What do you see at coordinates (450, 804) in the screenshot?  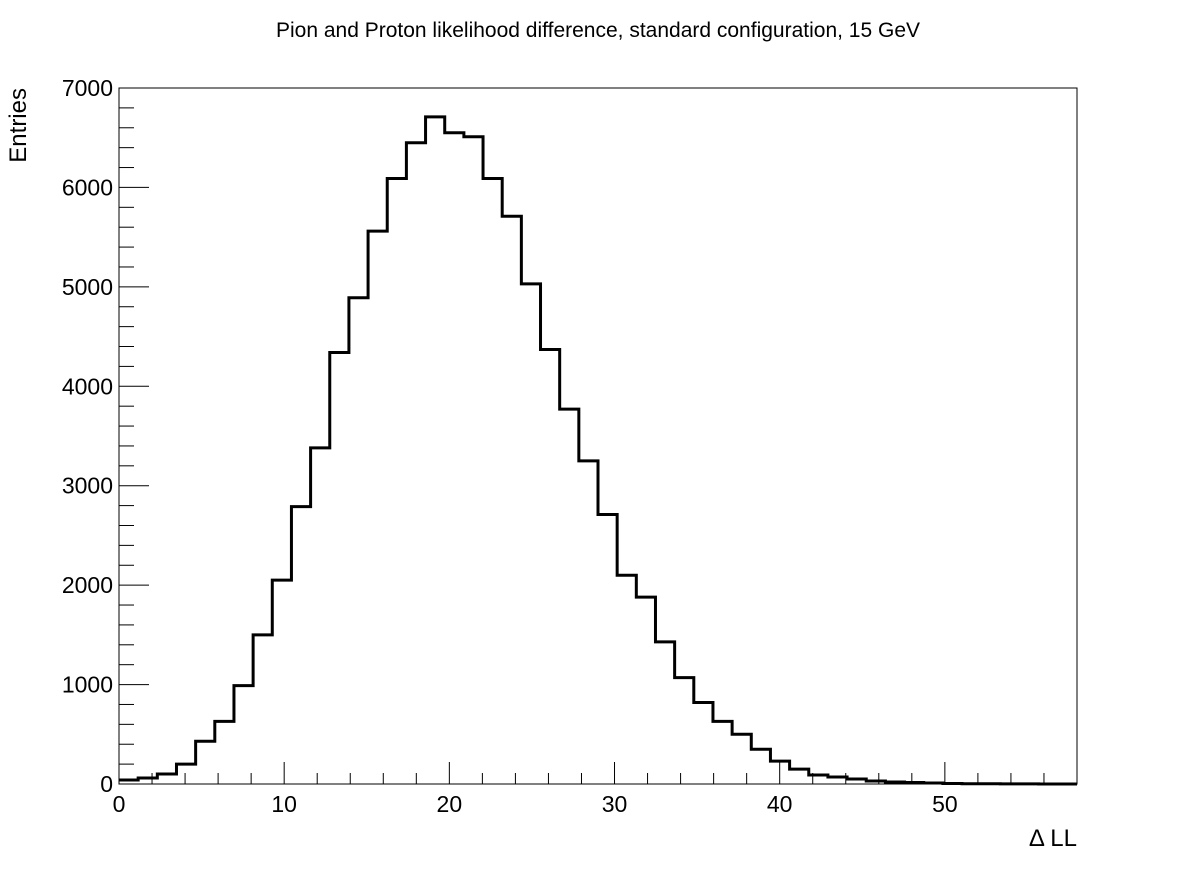 I see `x-tick-label: 20` at bounding box center [450, 804].